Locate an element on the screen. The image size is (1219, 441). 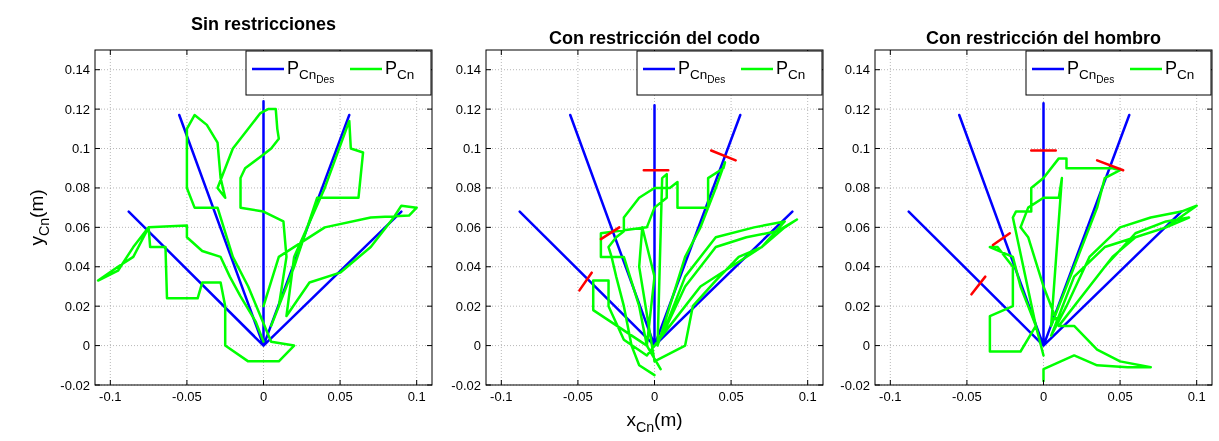
chart-title: Con restricción del codo is located at coordinates (654, 38).